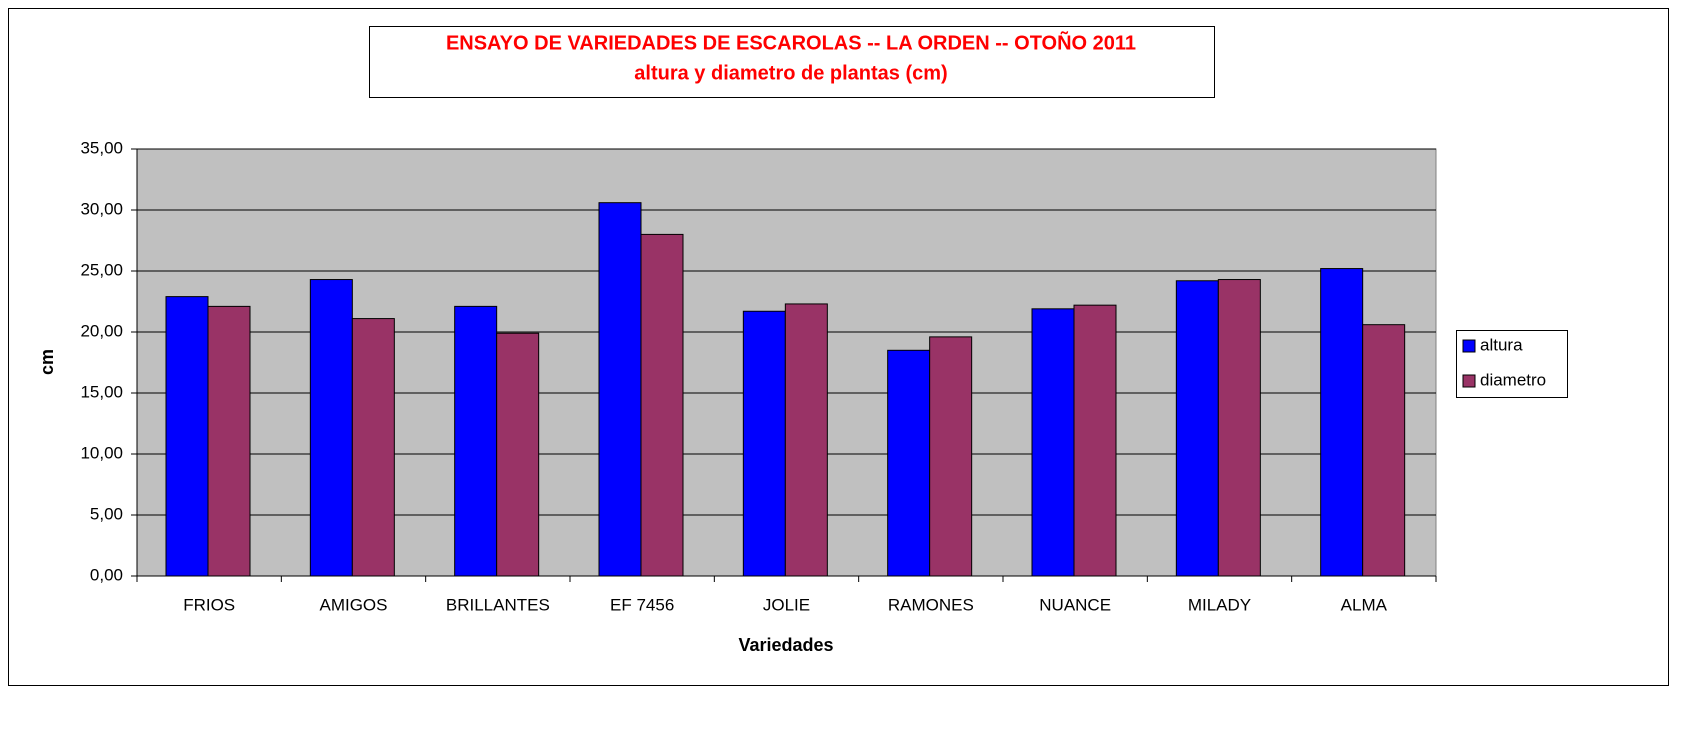 Image resolution: width=1681 pixels, height=734 pixels. Describe the element at coordinates (106, 513) in the screenshot. I see `y-tick-label: 5,00` at that location.